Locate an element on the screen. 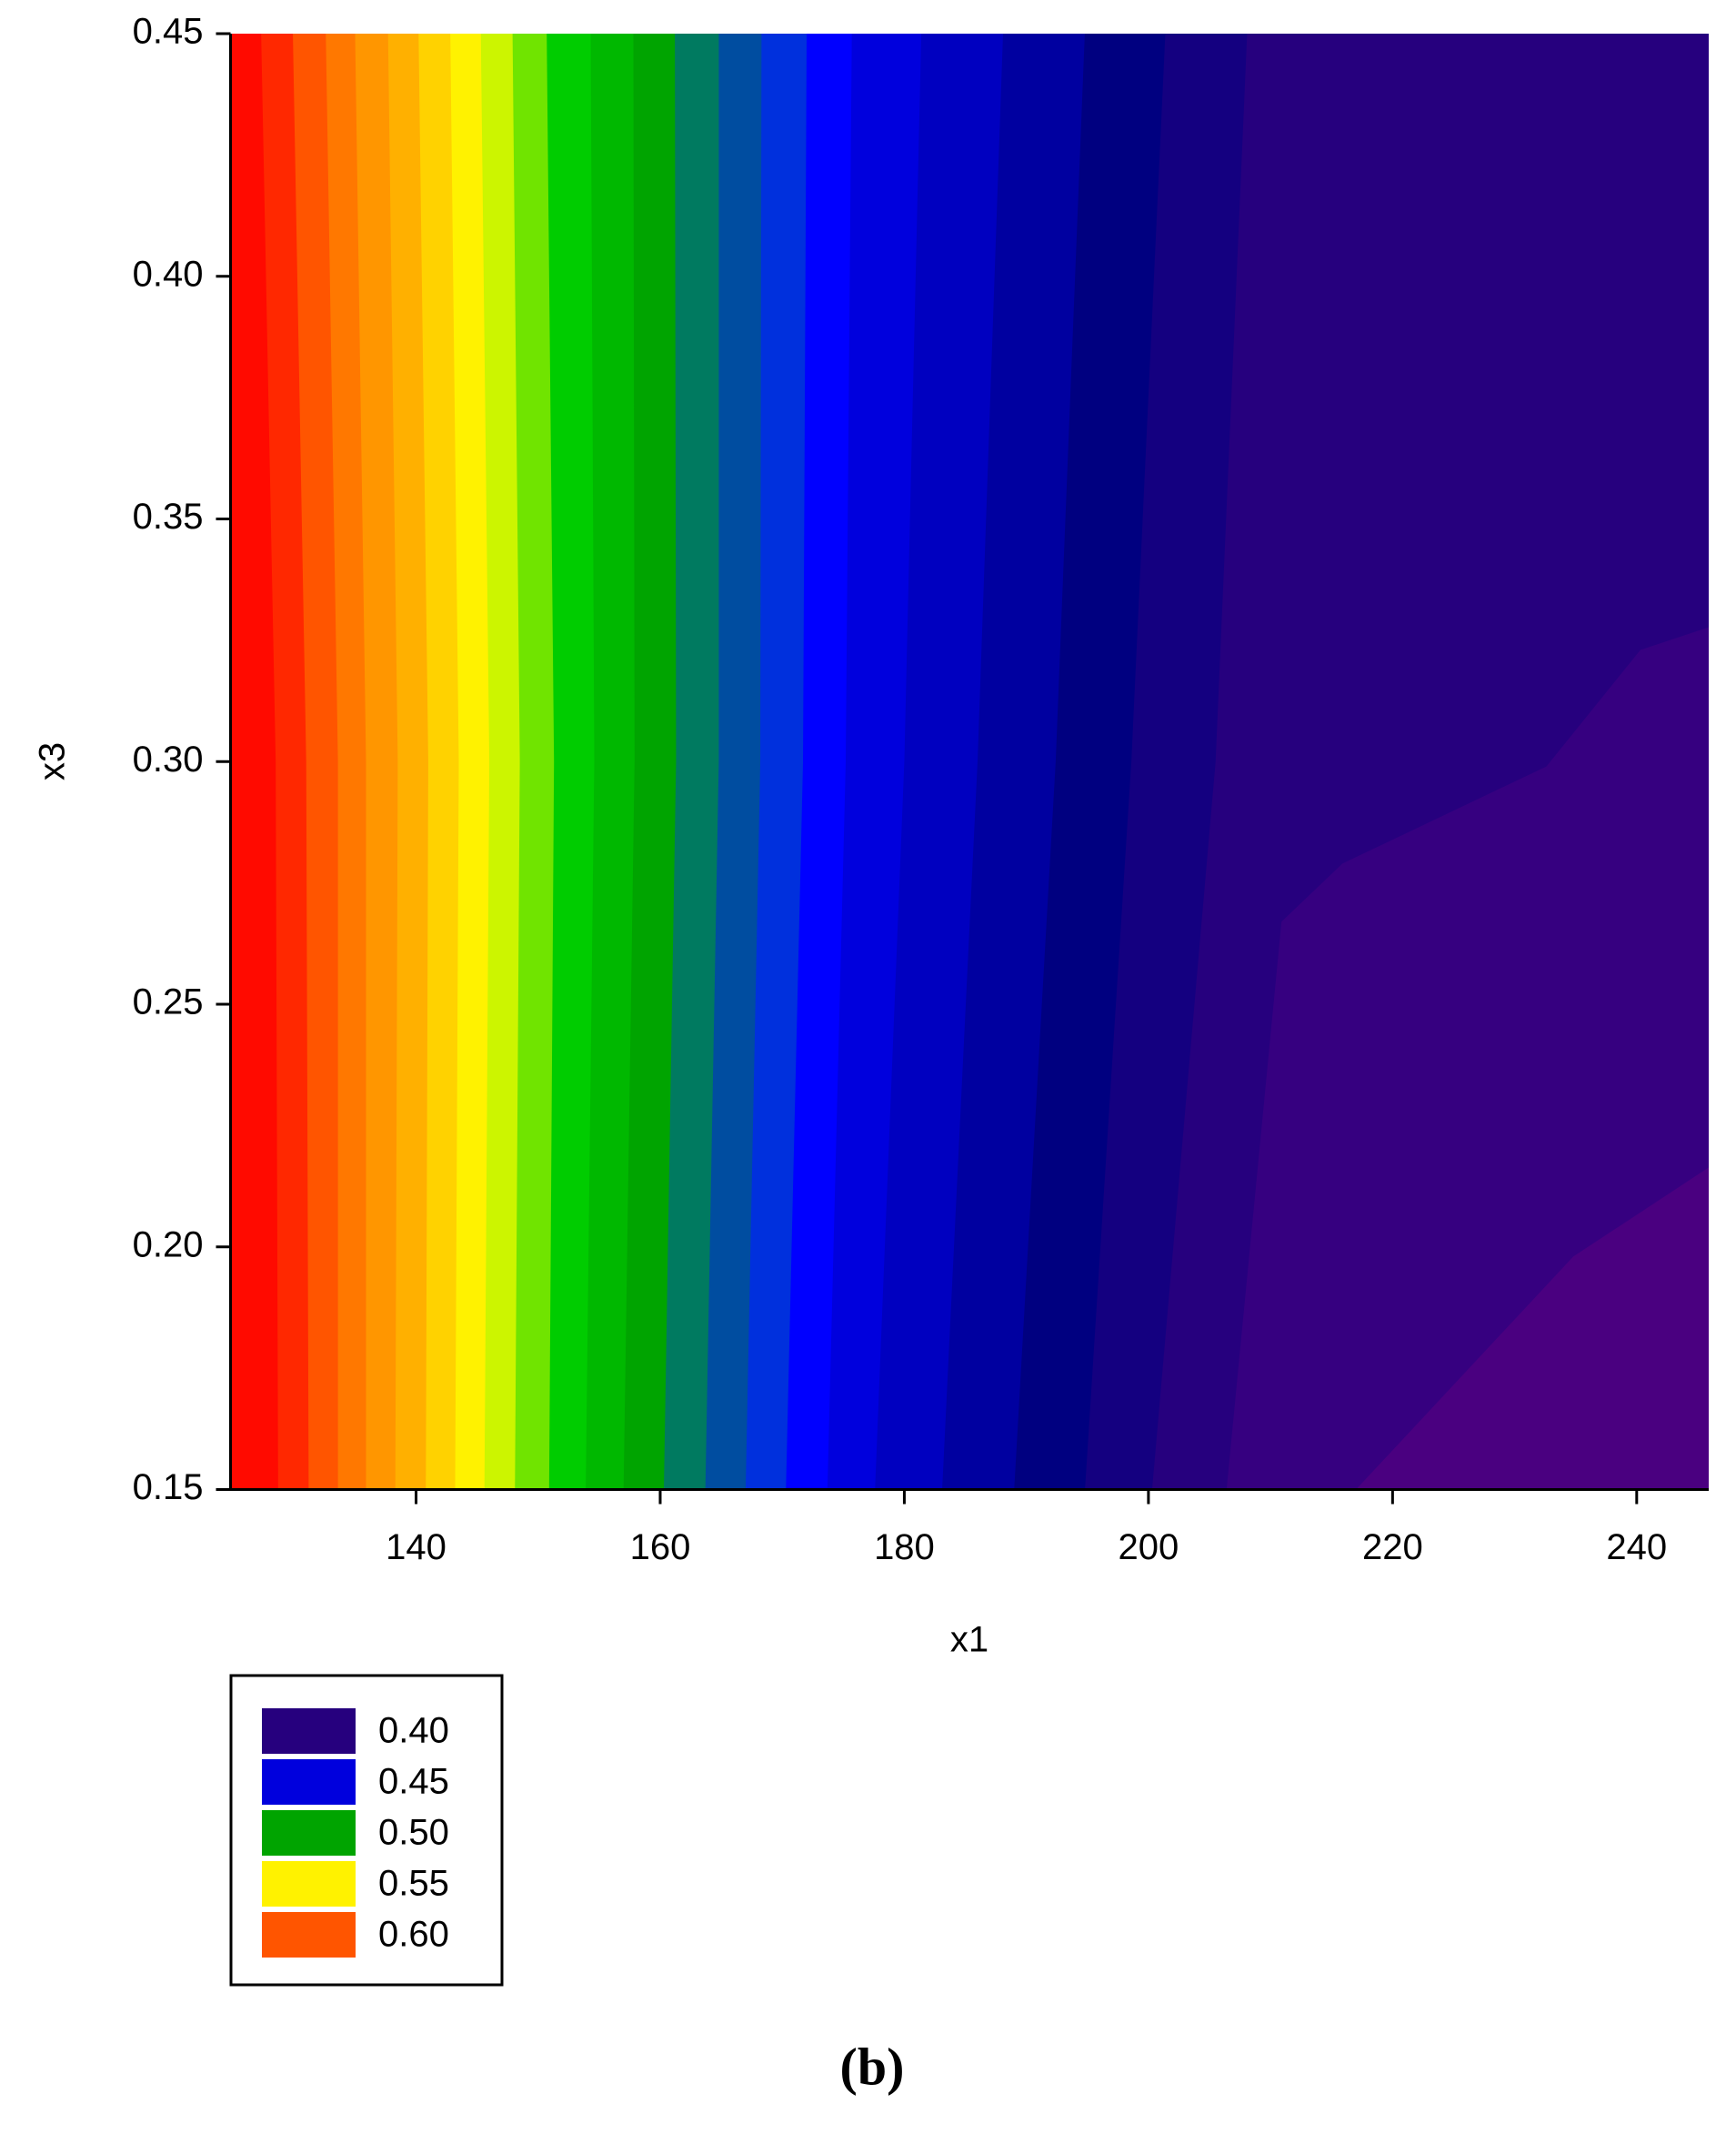 This screenshot has height=2134, width=1736. legend-label: 0.60 is located at coordinates (413, 1935).